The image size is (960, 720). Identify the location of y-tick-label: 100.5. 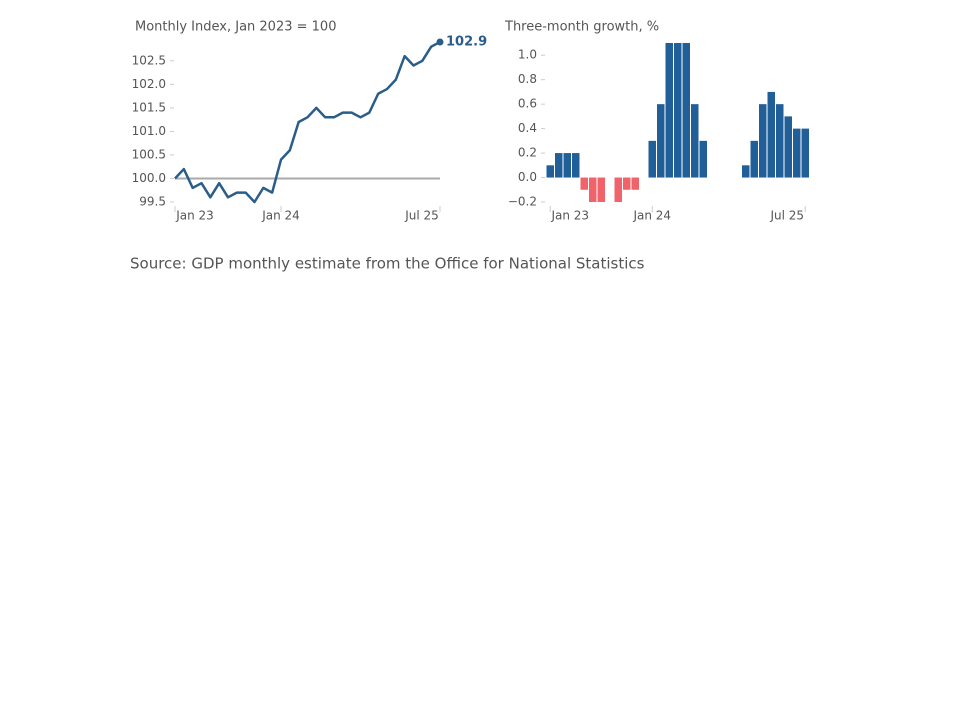
(149, 154).